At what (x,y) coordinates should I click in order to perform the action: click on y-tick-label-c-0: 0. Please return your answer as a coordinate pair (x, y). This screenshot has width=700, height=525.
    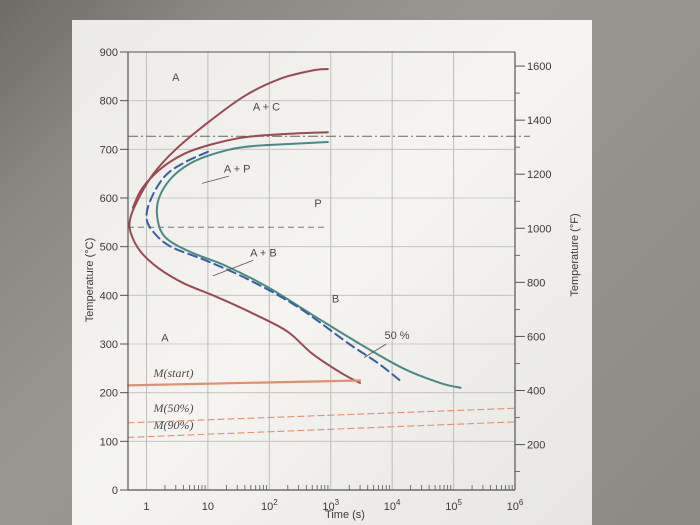
    Looking at the image, I should click on (115, 491).